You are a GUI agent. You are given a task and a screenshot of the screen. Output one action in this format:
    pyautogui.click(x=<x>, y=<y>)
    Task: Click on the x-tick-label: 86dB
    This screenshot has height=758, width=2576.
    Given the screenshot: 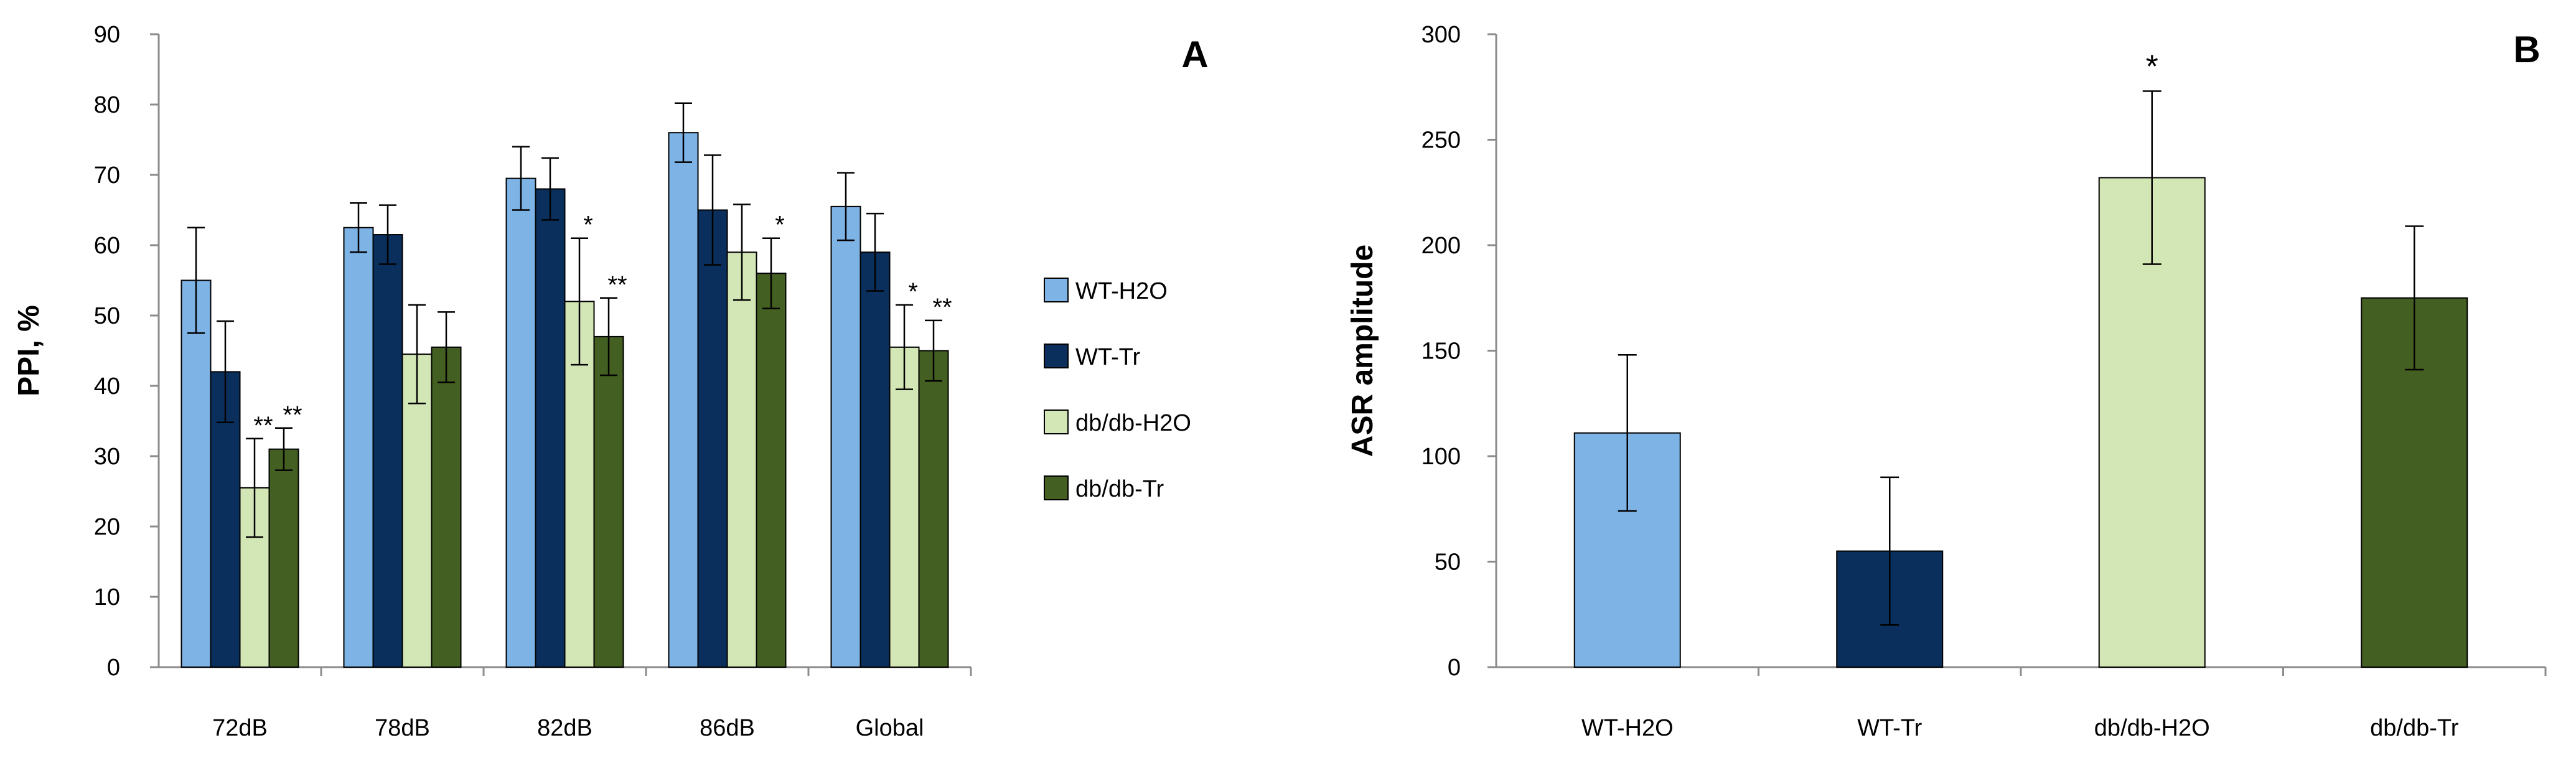 What is the action you would take?
    pyautogui.click(x=727, y=728)
    